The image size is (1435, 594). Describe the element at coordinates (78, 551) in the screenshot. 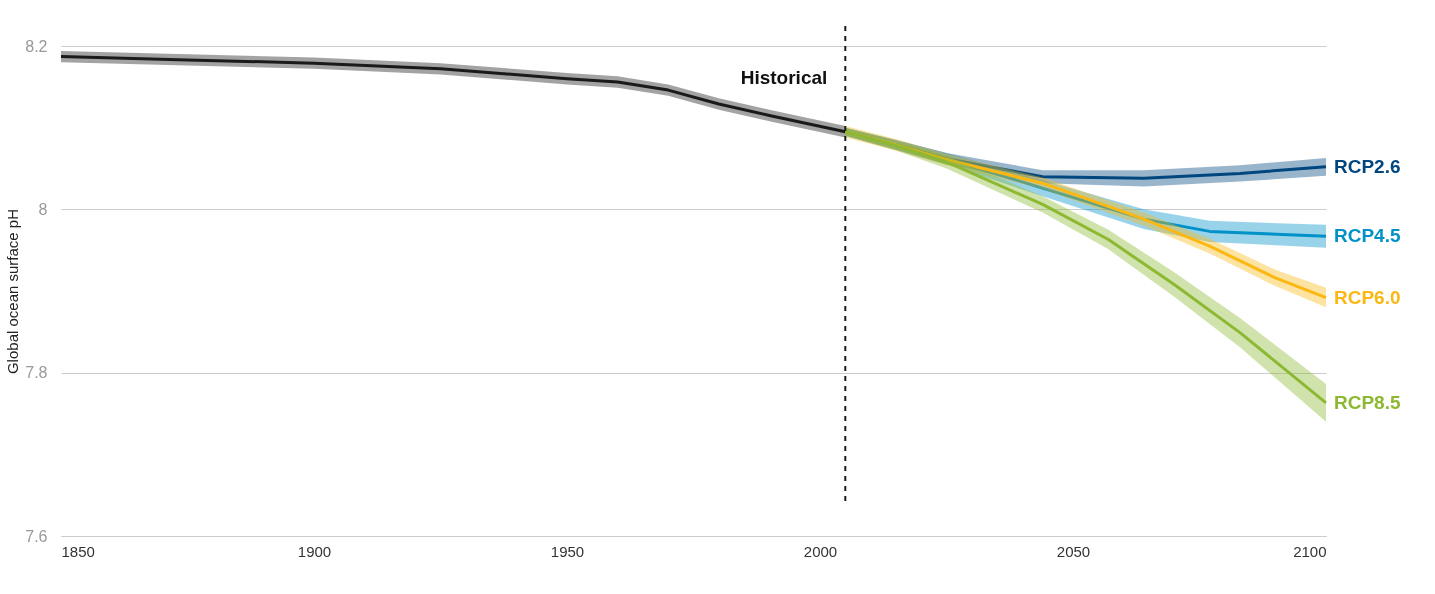

I see `x-tick-label: 1850` at that location.